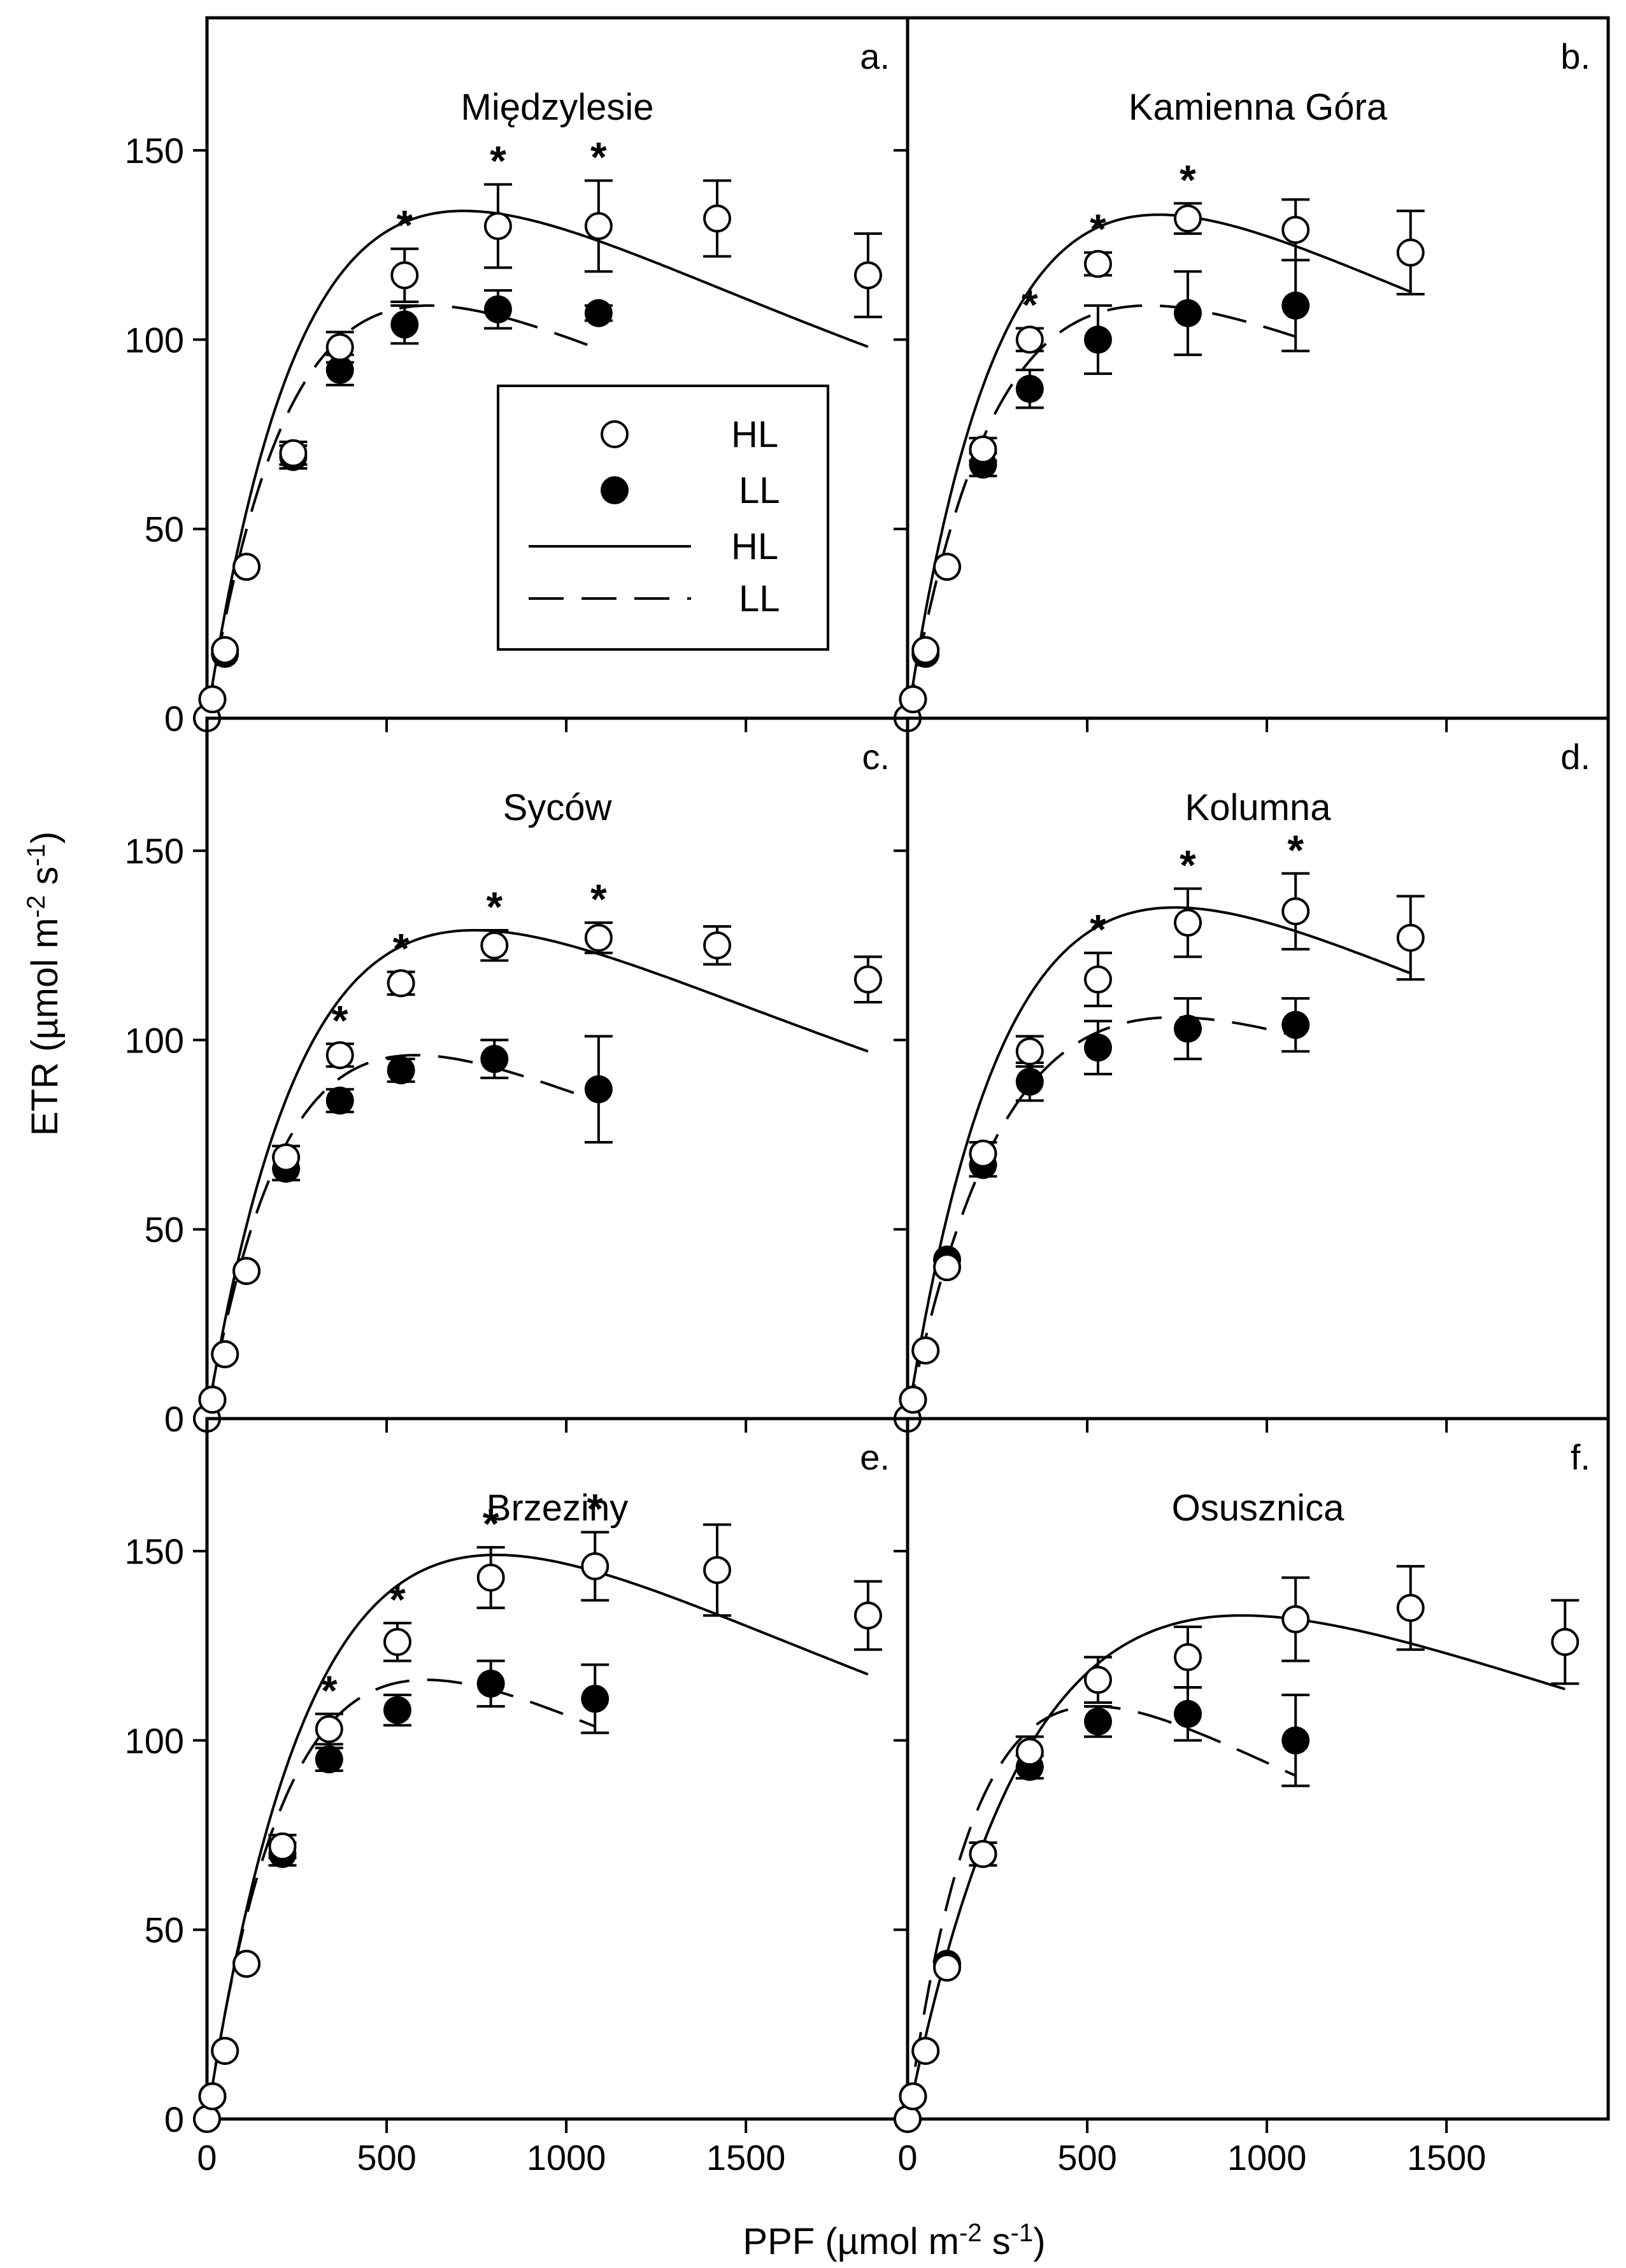 The height and width of the screenshot is (2268, 1626). Describe the element at coordinates (1039, 2241) in the screenshot. I see `x-axis-title-end: )` at that location.